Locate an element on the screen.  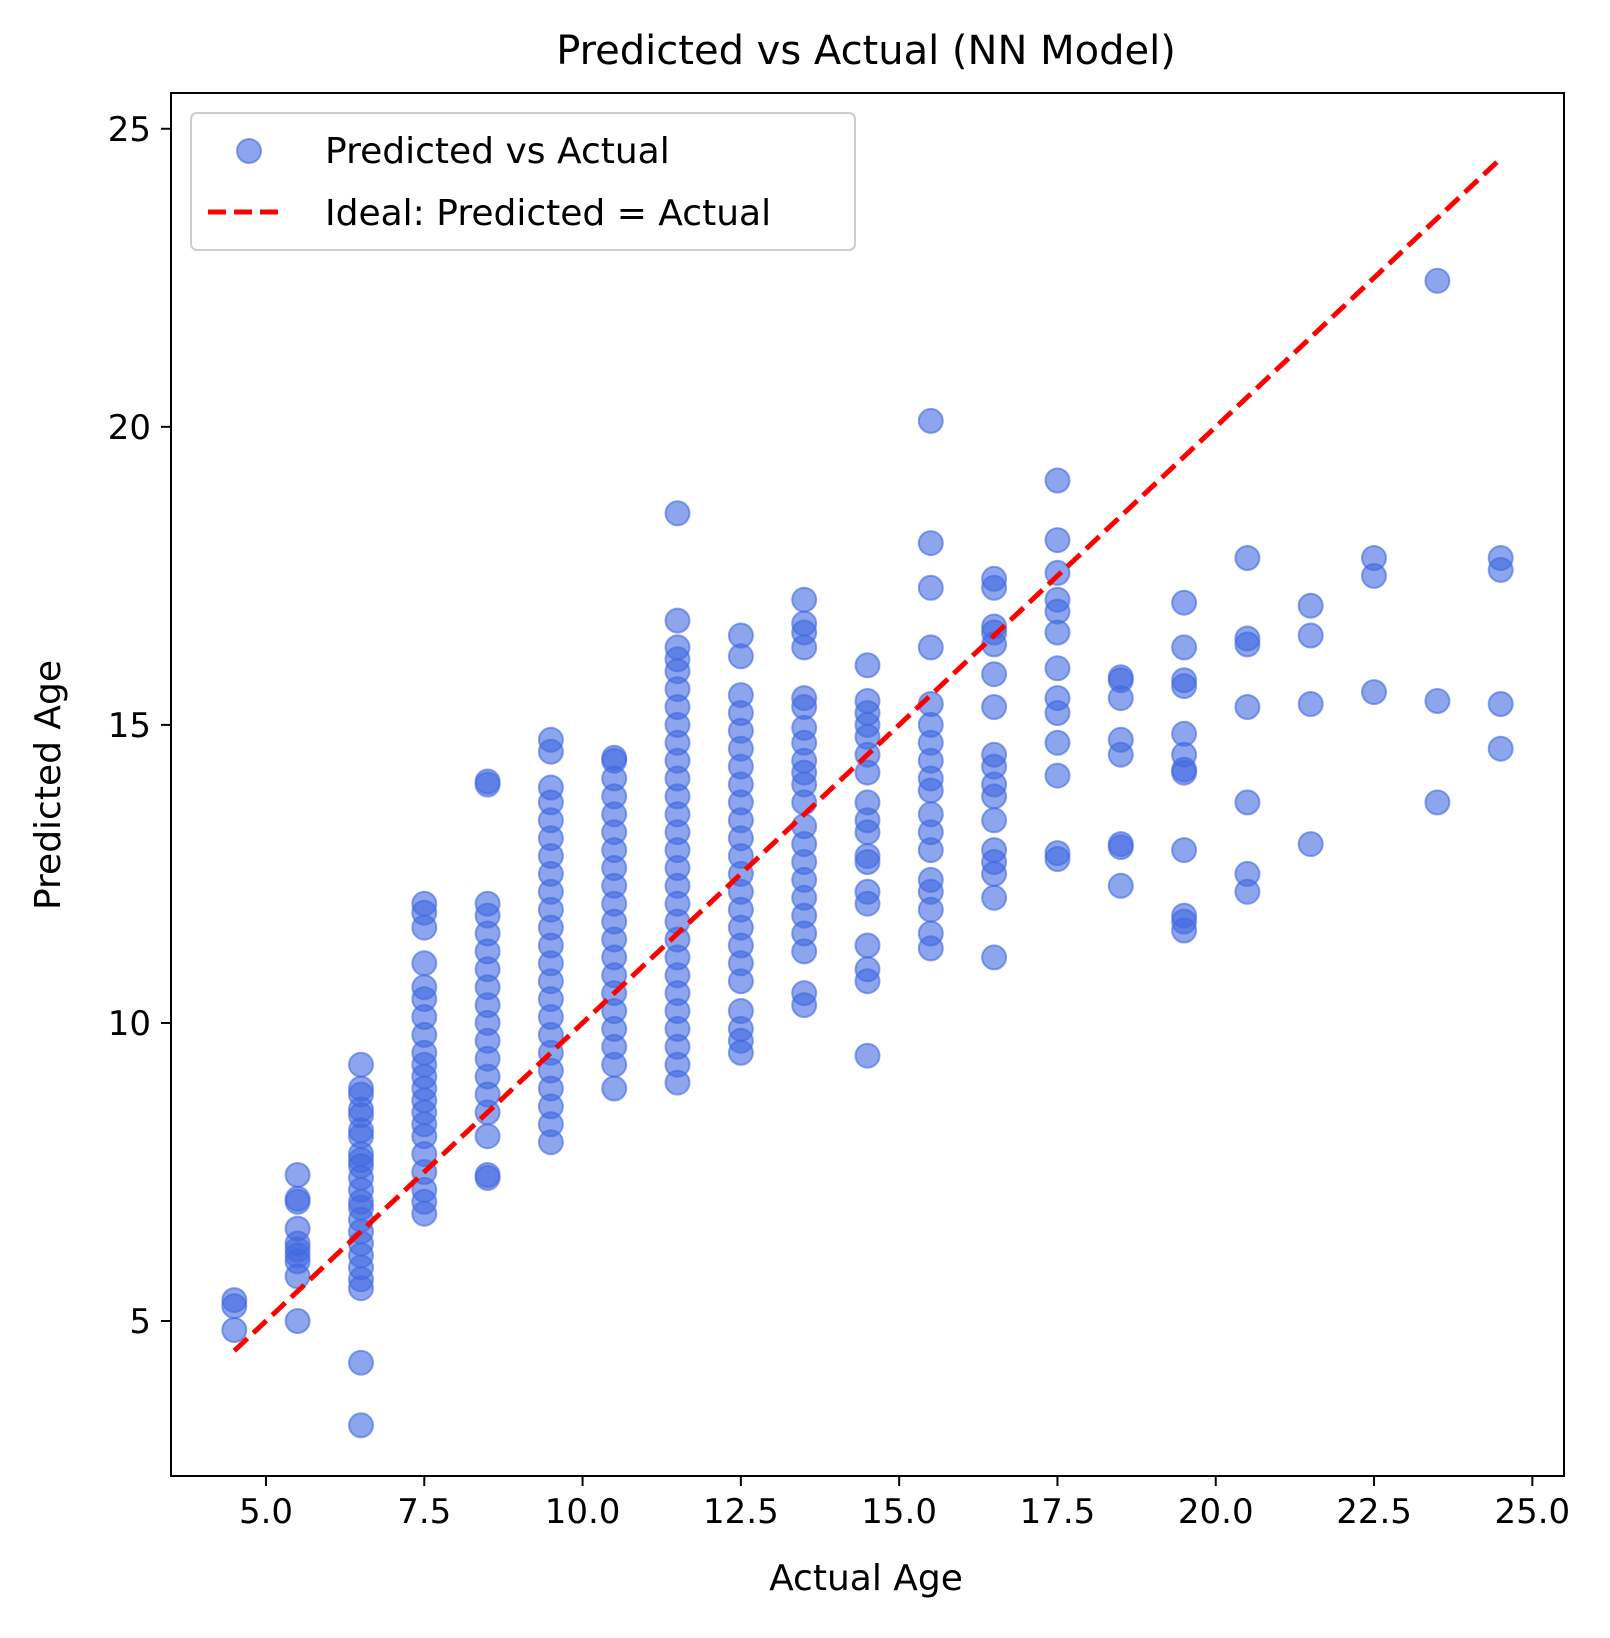
legend-box is located at coordinates (523, 181).